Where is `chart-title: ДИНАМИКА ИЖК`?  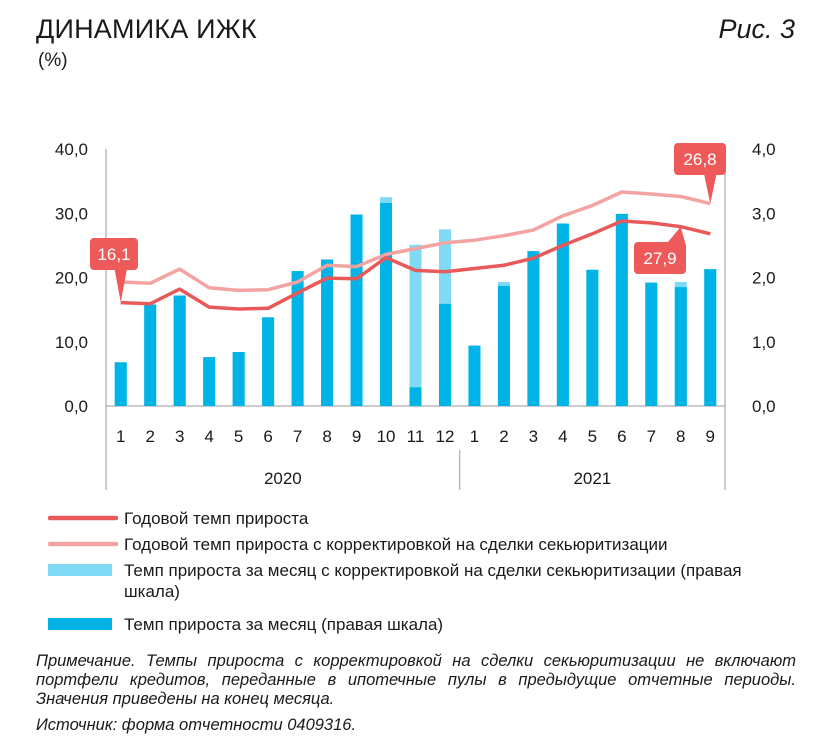
chart-title: ДИНАМИКА ИЖК is located at coordinates (146, 29).